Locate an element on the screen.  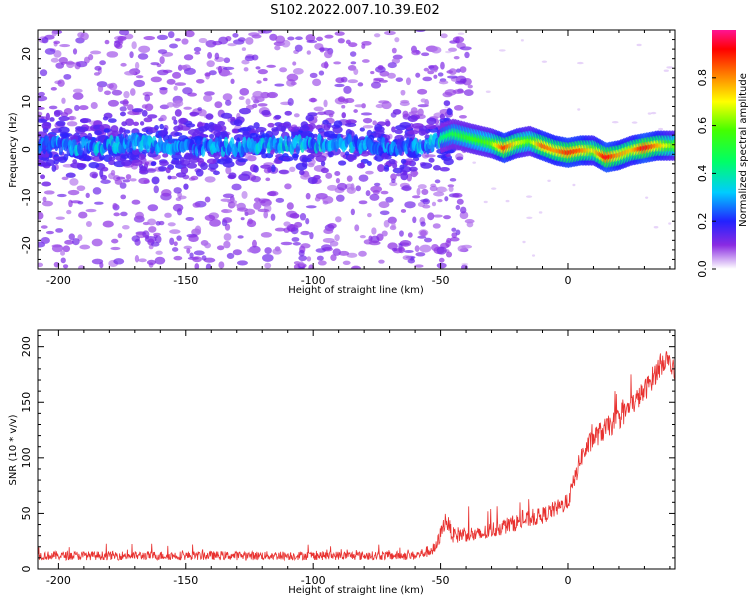
colorbar-tick-label: 0.0 is located at coordinates (702, 269).